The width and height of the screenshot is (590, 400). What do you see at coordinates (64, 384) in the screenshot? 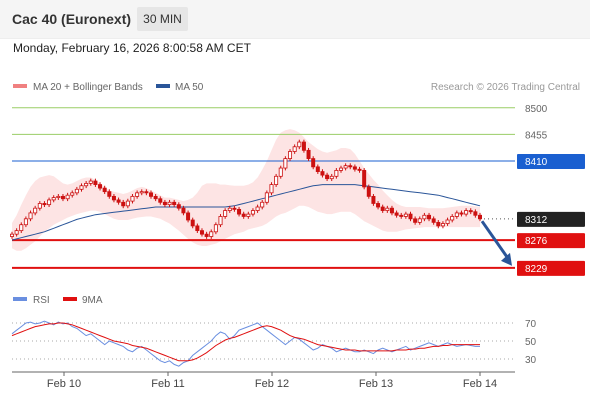
I see `x-tick-label: Feb 10` at bounding box center [64, 384].